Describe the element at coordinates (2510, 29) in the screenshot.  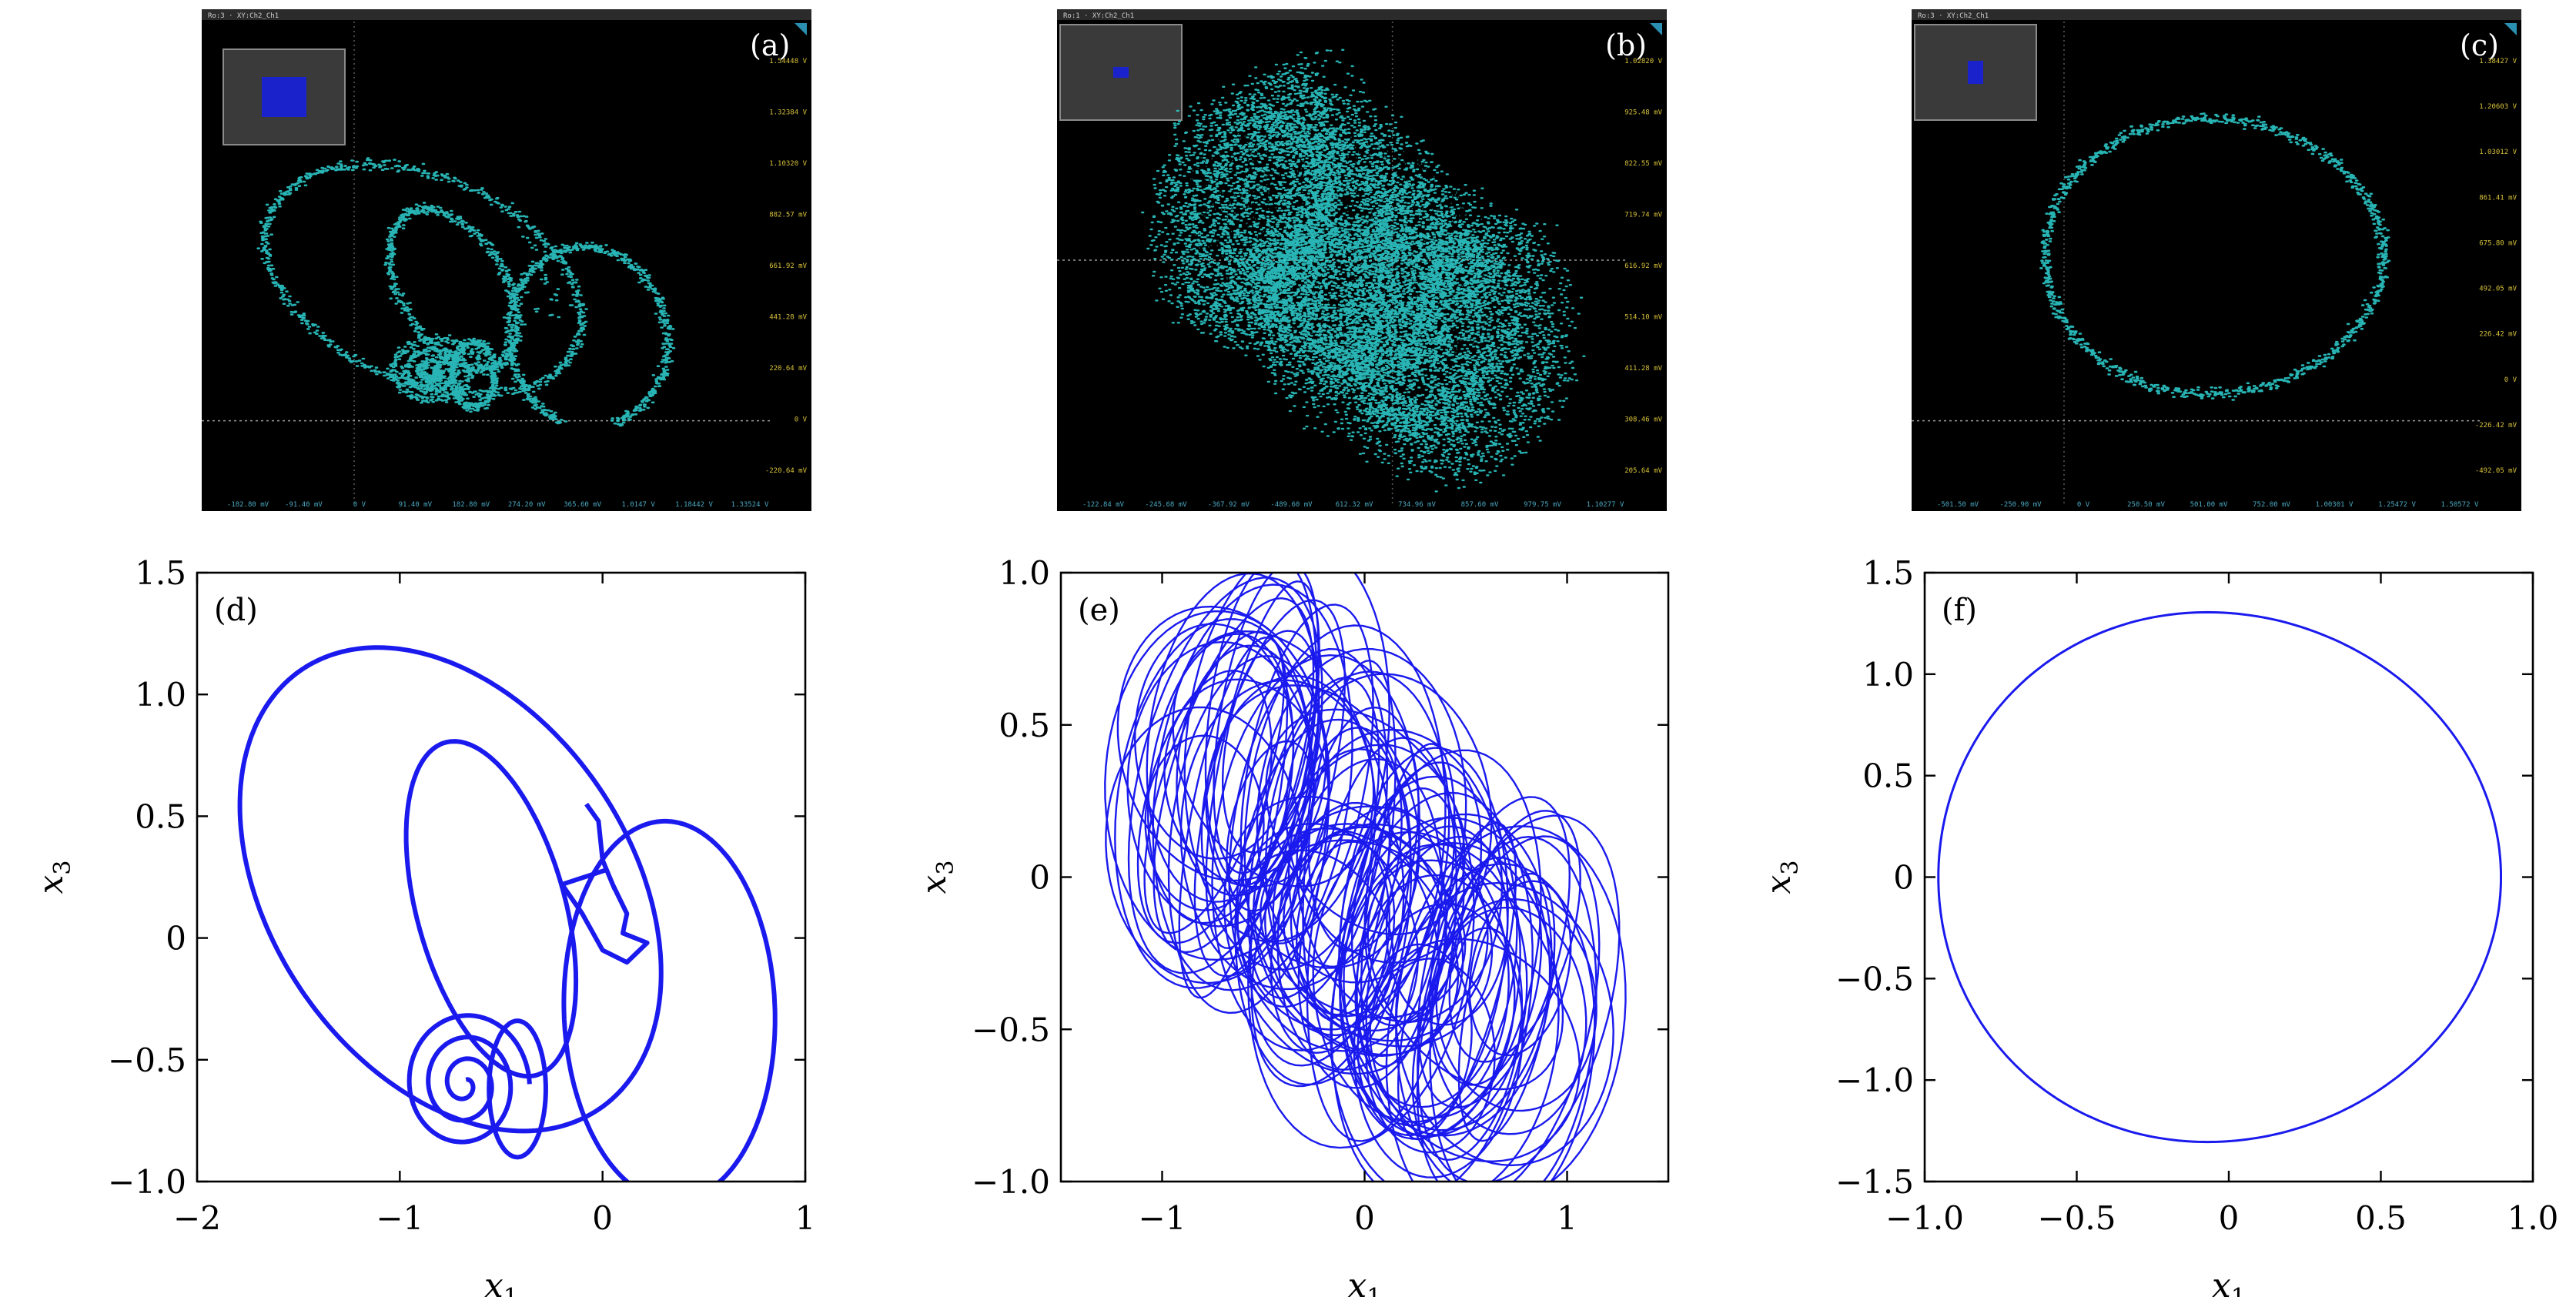
I see `scope-corner-marker` at that location.